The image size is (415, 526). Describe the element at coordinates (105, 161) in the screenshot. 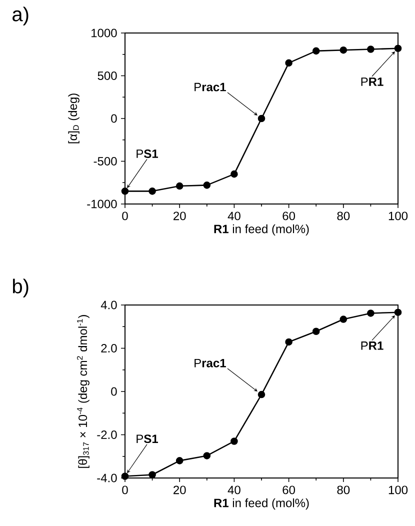

I see `y-tick-label: -500` at that location.